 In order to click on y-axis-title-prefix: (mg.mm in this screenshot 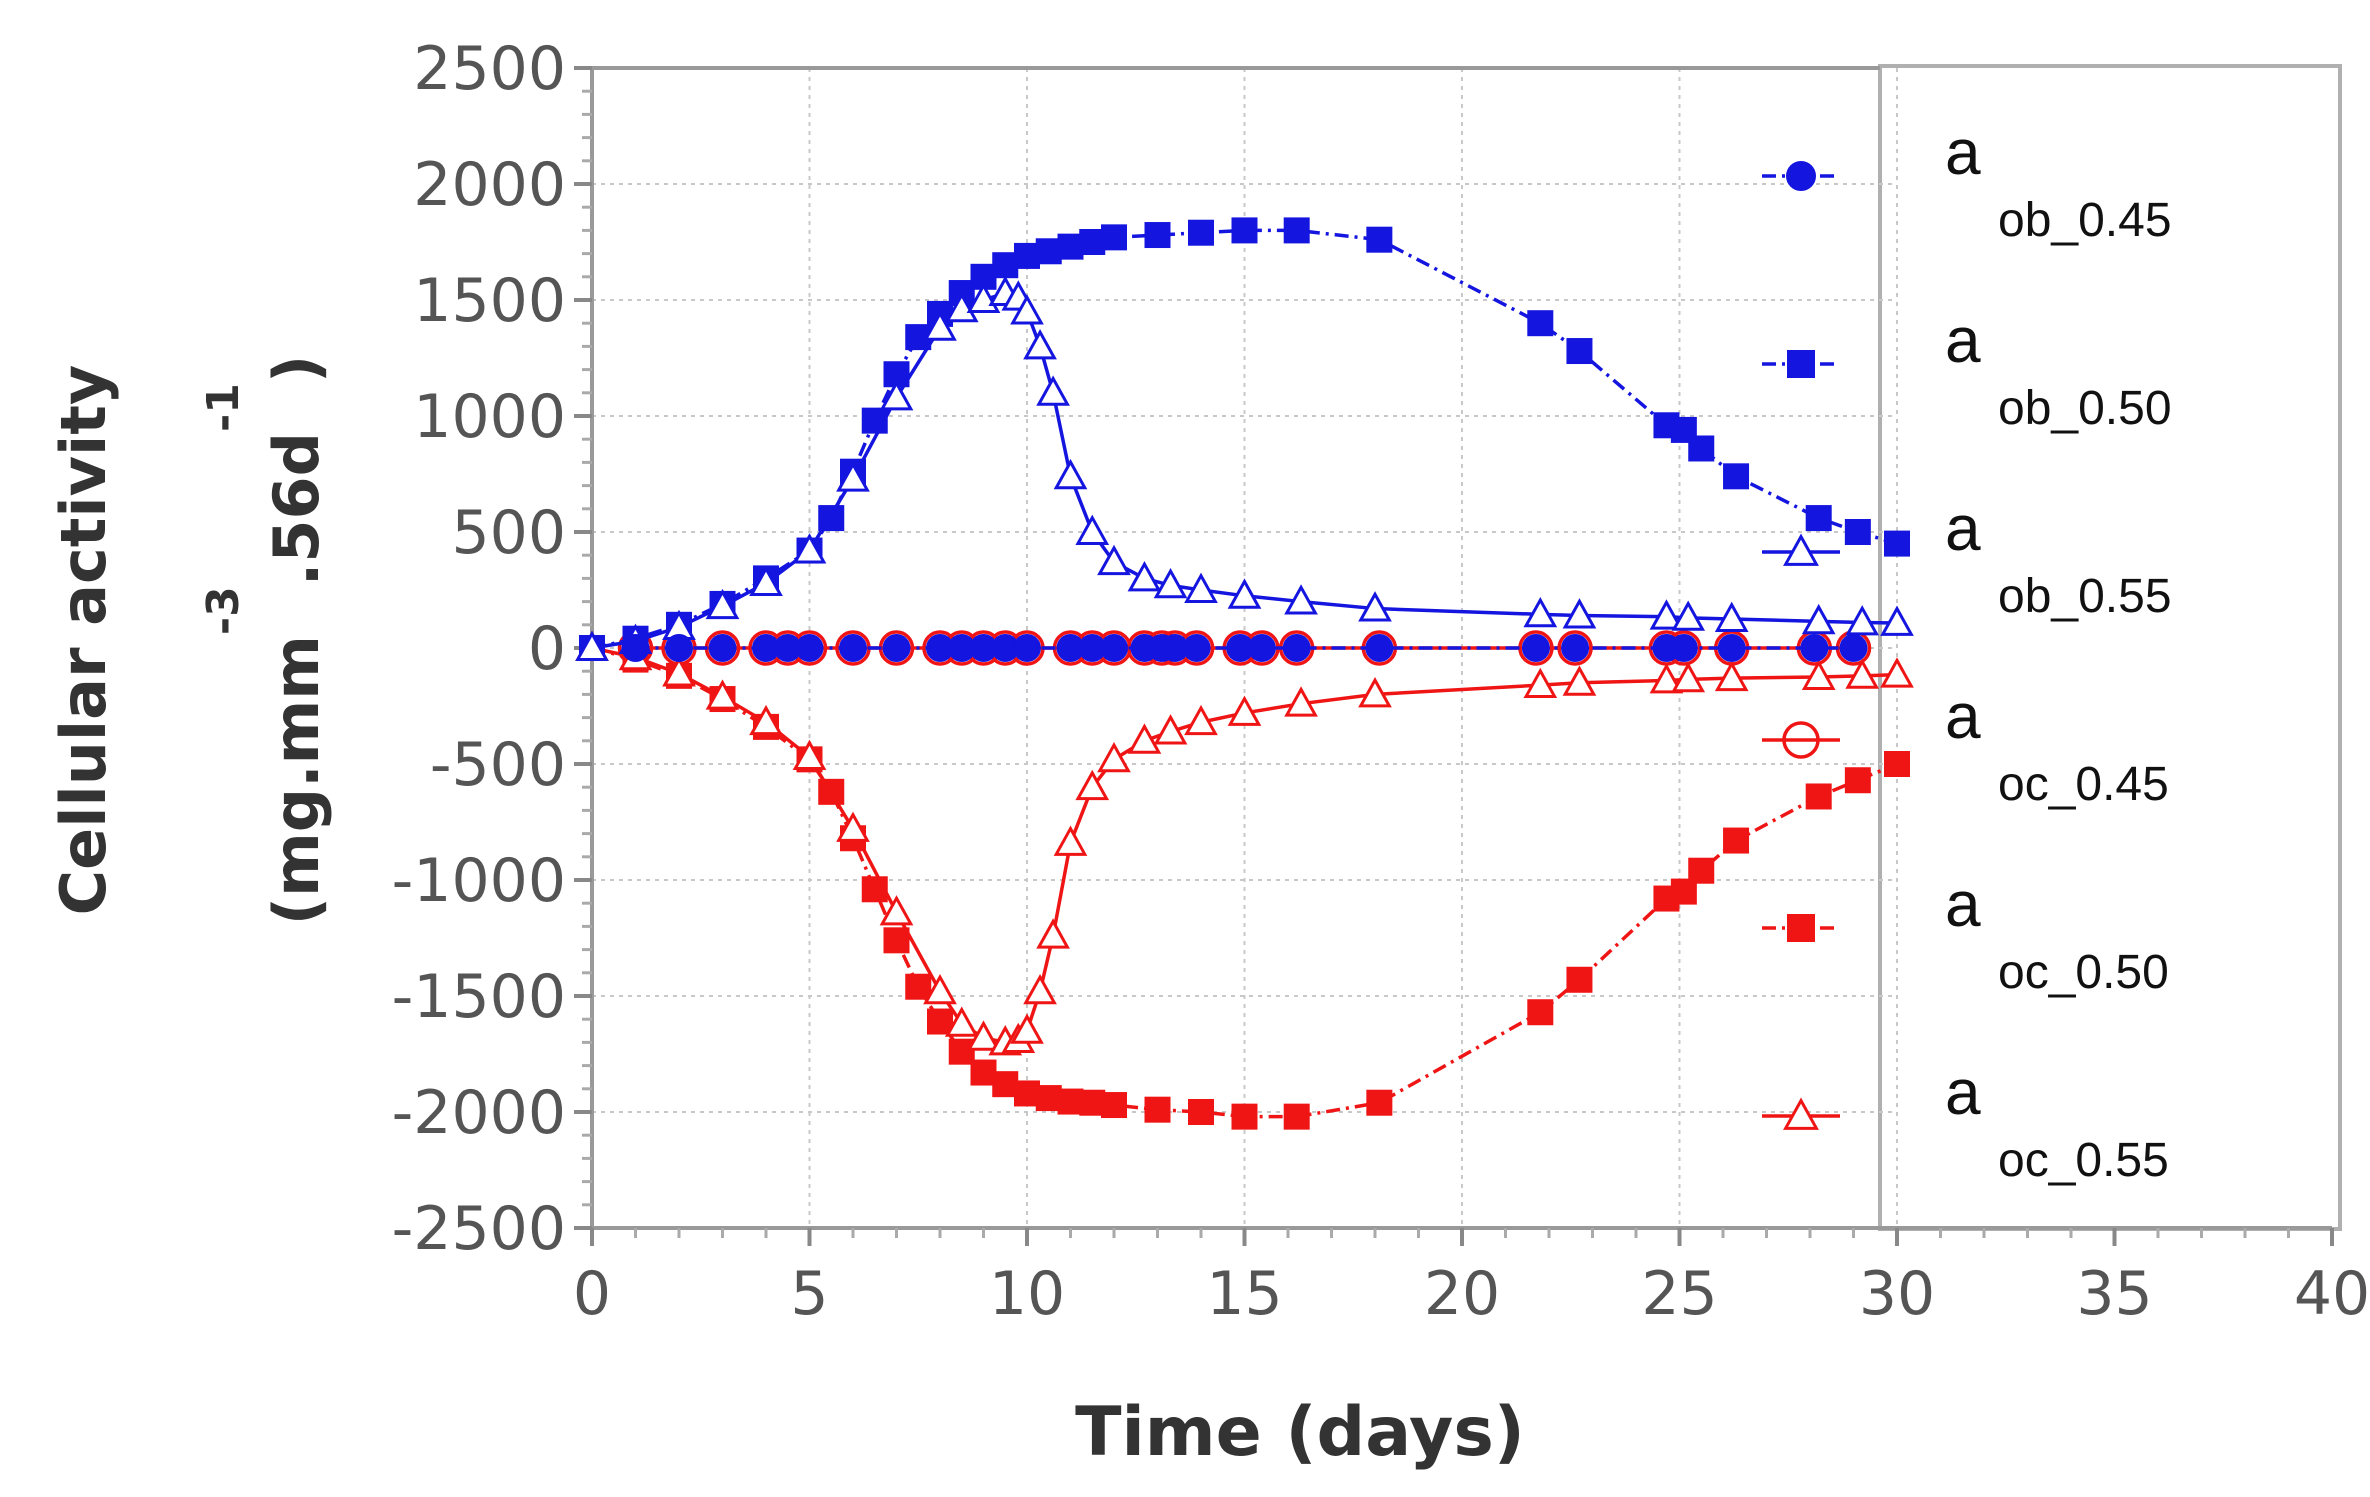, I will do `click(296, 780)`.